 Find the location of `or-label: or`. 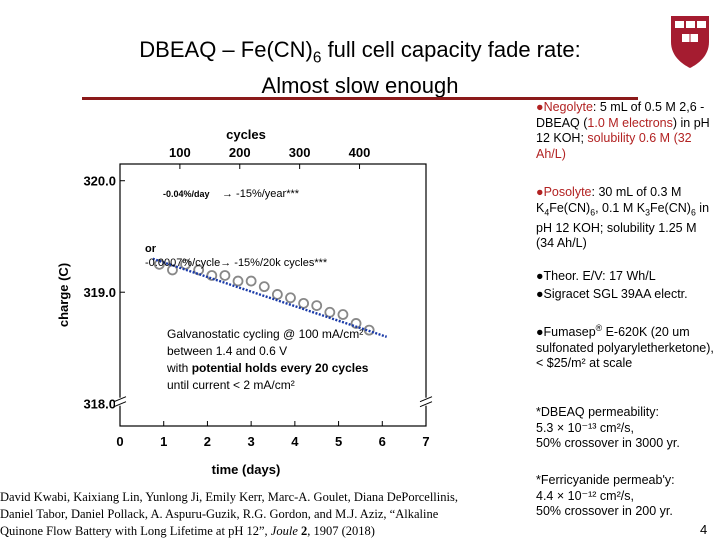

or-label: or is located at coordinates (151, 249).